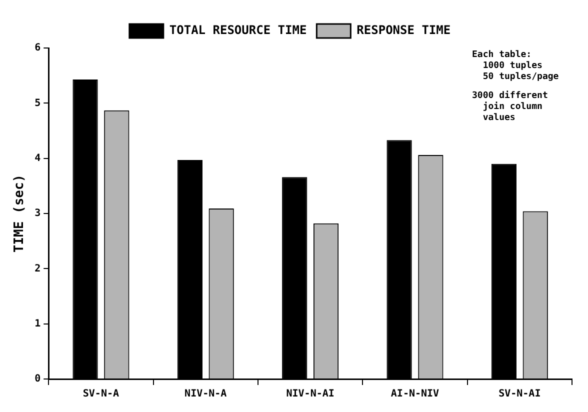  Describe the element at coordinates (101, 394) in the screenshot. I see `x-tick-label: SV-N-A` at that location.